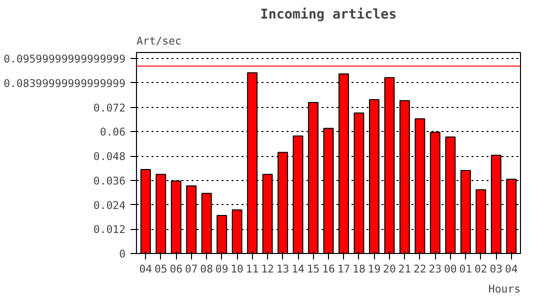 The height and width of the screenshot is (300, 550). Describe the element at coordinates (65, 83) in the screenshot. I see `y-tick-label: 0.08399999999999999` at that location.